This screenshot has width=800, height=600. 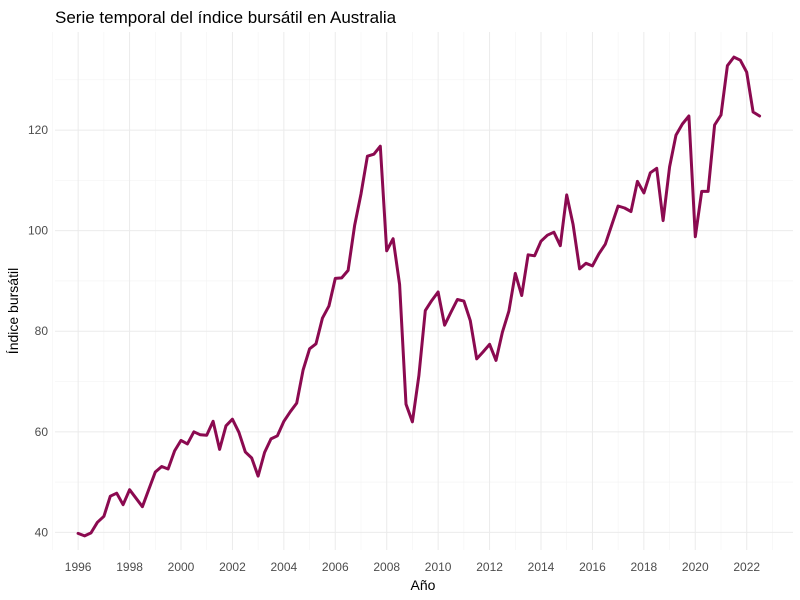 I want to click on y-axis-ticks: 40 60 80 100 120, so click(x=38, y=331).